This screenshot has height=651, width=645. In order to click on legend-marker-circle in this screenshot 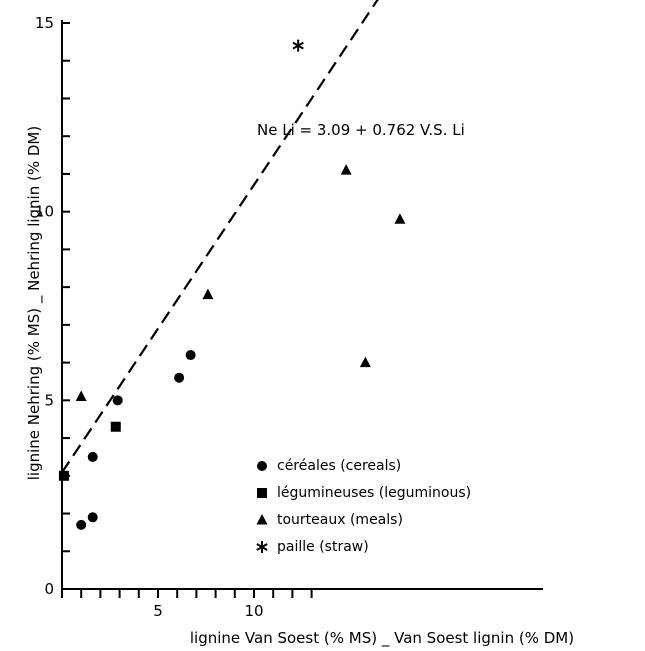, I will do `click(262, 466)`.